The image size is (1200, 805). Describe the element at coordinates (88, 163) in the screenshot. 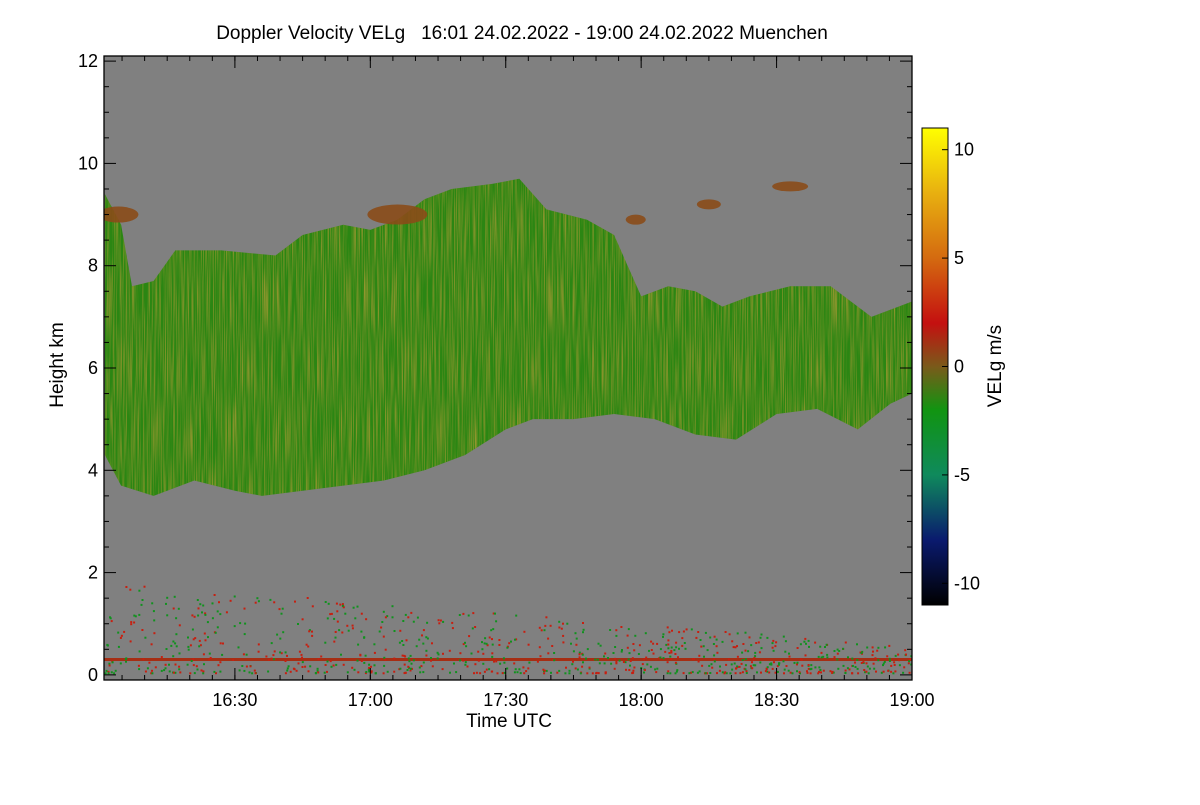

I see `y-tick-label: 10` at that location.